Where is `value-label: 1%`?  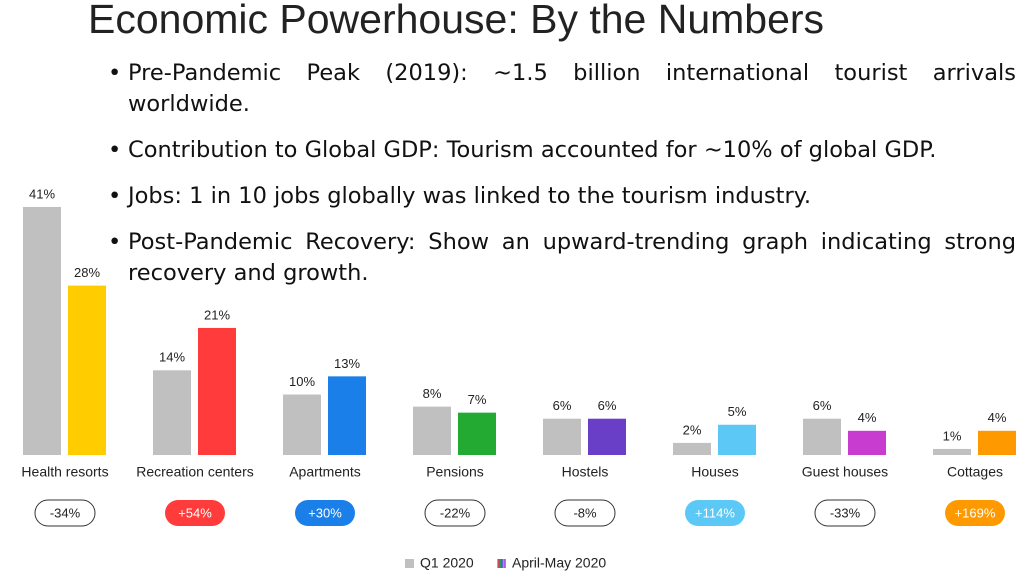
value-label: 1% is located at coordinates (952, 435).